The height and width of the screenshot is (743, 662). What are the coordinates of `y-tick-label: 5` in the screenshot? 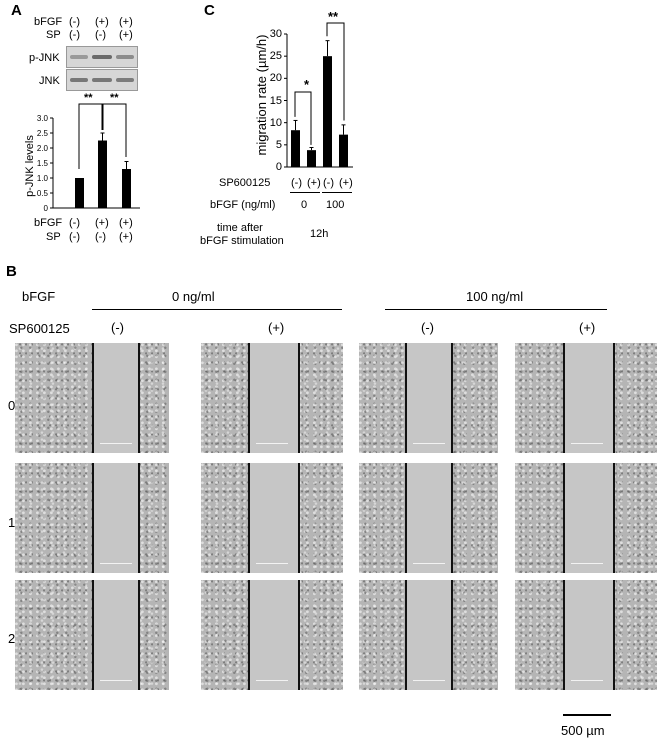 It's located at (278, 144).